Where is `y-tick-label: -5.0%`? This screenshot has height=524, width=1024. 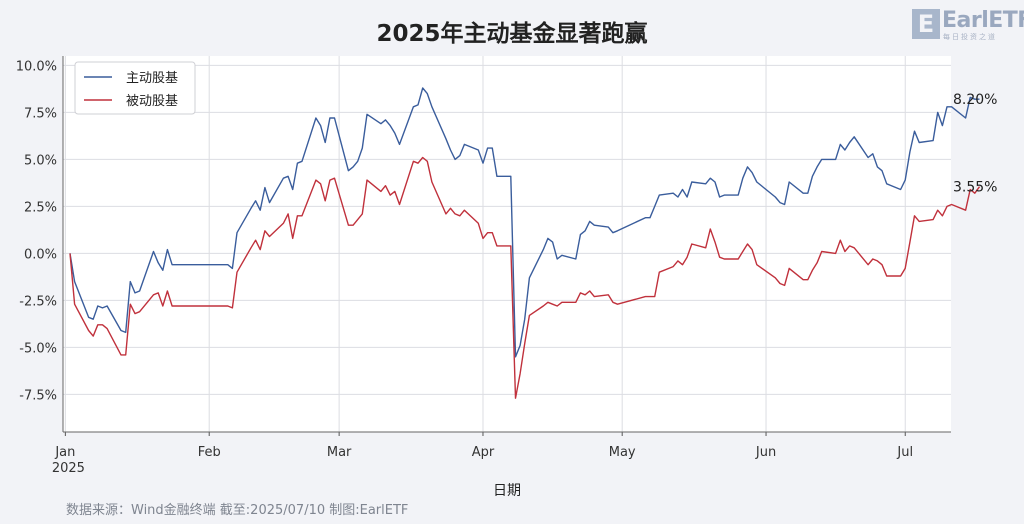
y-tick-label: -5.0% is located at coordinates (38, 348).